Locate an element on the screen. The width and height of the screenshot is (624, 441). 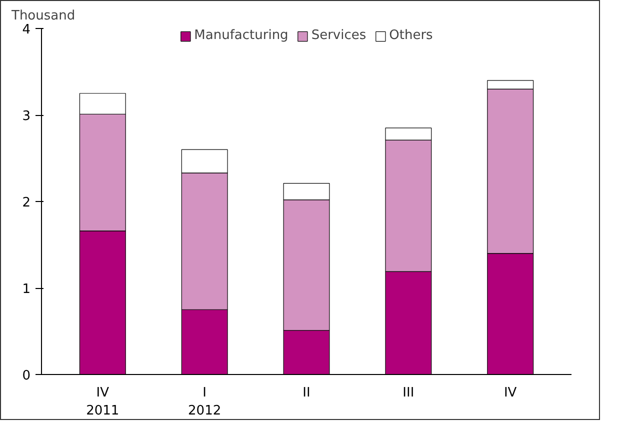
y-tick-label: 4 is located at coordinates (26, 30).